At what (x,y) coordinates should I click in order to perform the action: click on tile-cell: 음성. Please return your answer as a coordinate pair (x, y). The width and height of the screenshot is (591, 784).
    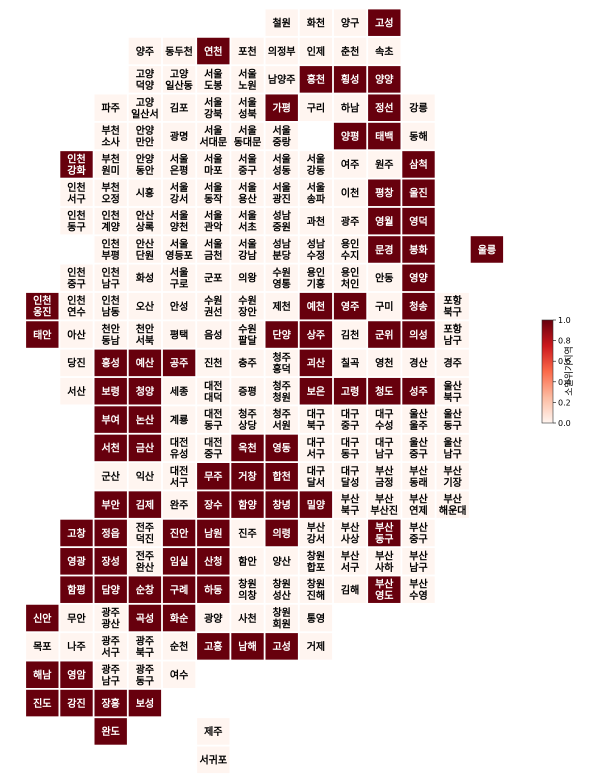
    Looking at the image, I should click on (213, 334).